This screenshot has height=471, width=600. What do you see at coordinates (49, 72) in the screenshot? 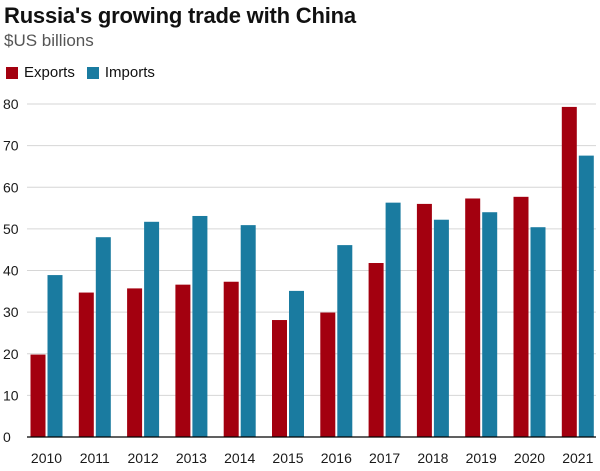
I see `legend-label-exports: Exports` at bounding box center [49, 72].